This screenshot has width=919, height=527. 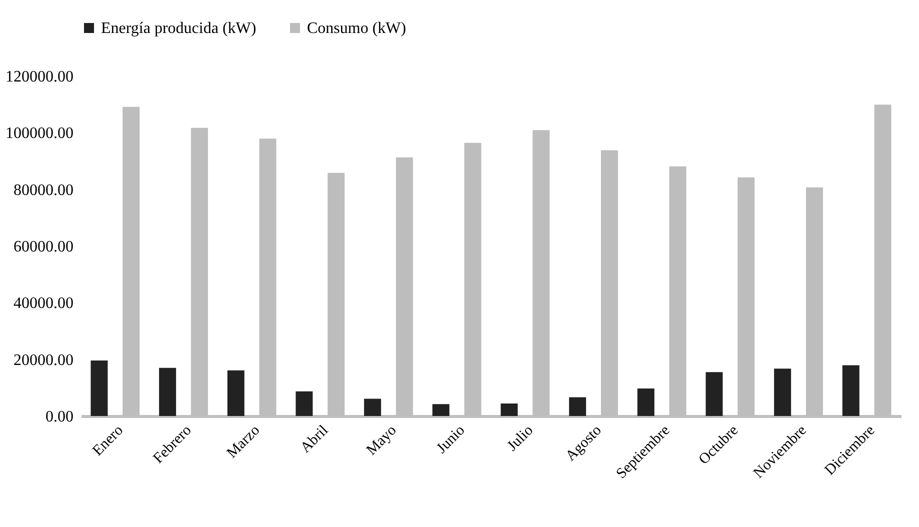 What do you see at coordinates (44, 303) in the screenshot?
I see `y-tick-label: 40000.00` at bounding box center [44, 303].